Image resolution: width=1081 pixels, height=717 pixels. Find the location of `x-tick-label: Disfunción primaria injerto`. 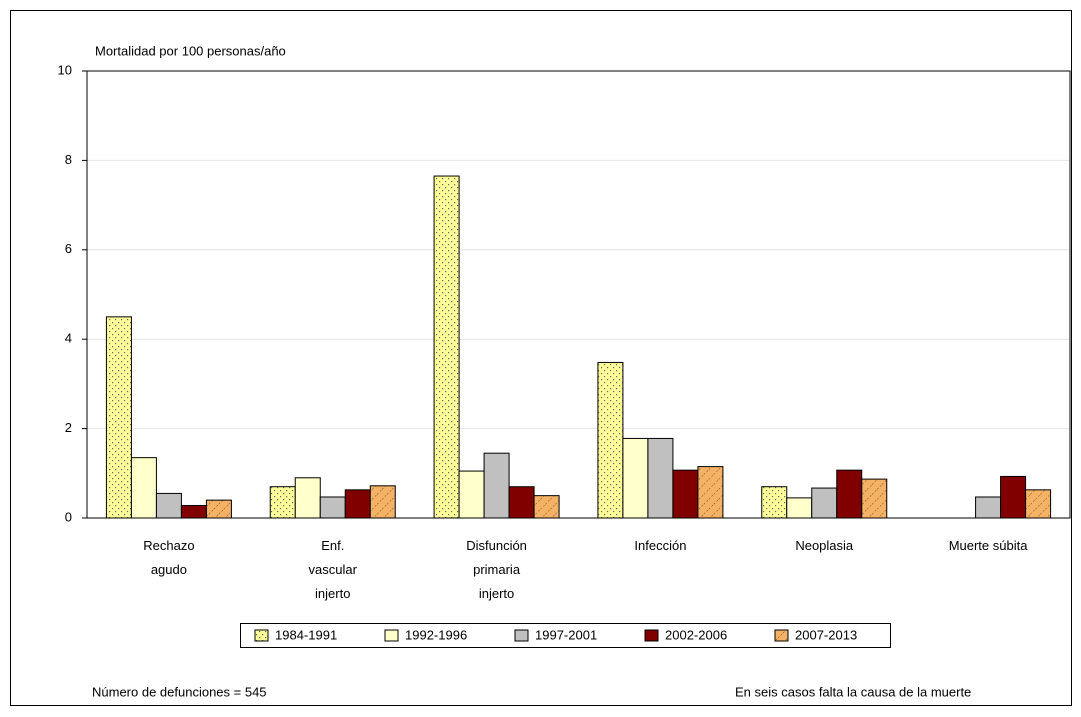

x-tick-label: Disfunción primaria injerto is located at coordinates (496, 569).